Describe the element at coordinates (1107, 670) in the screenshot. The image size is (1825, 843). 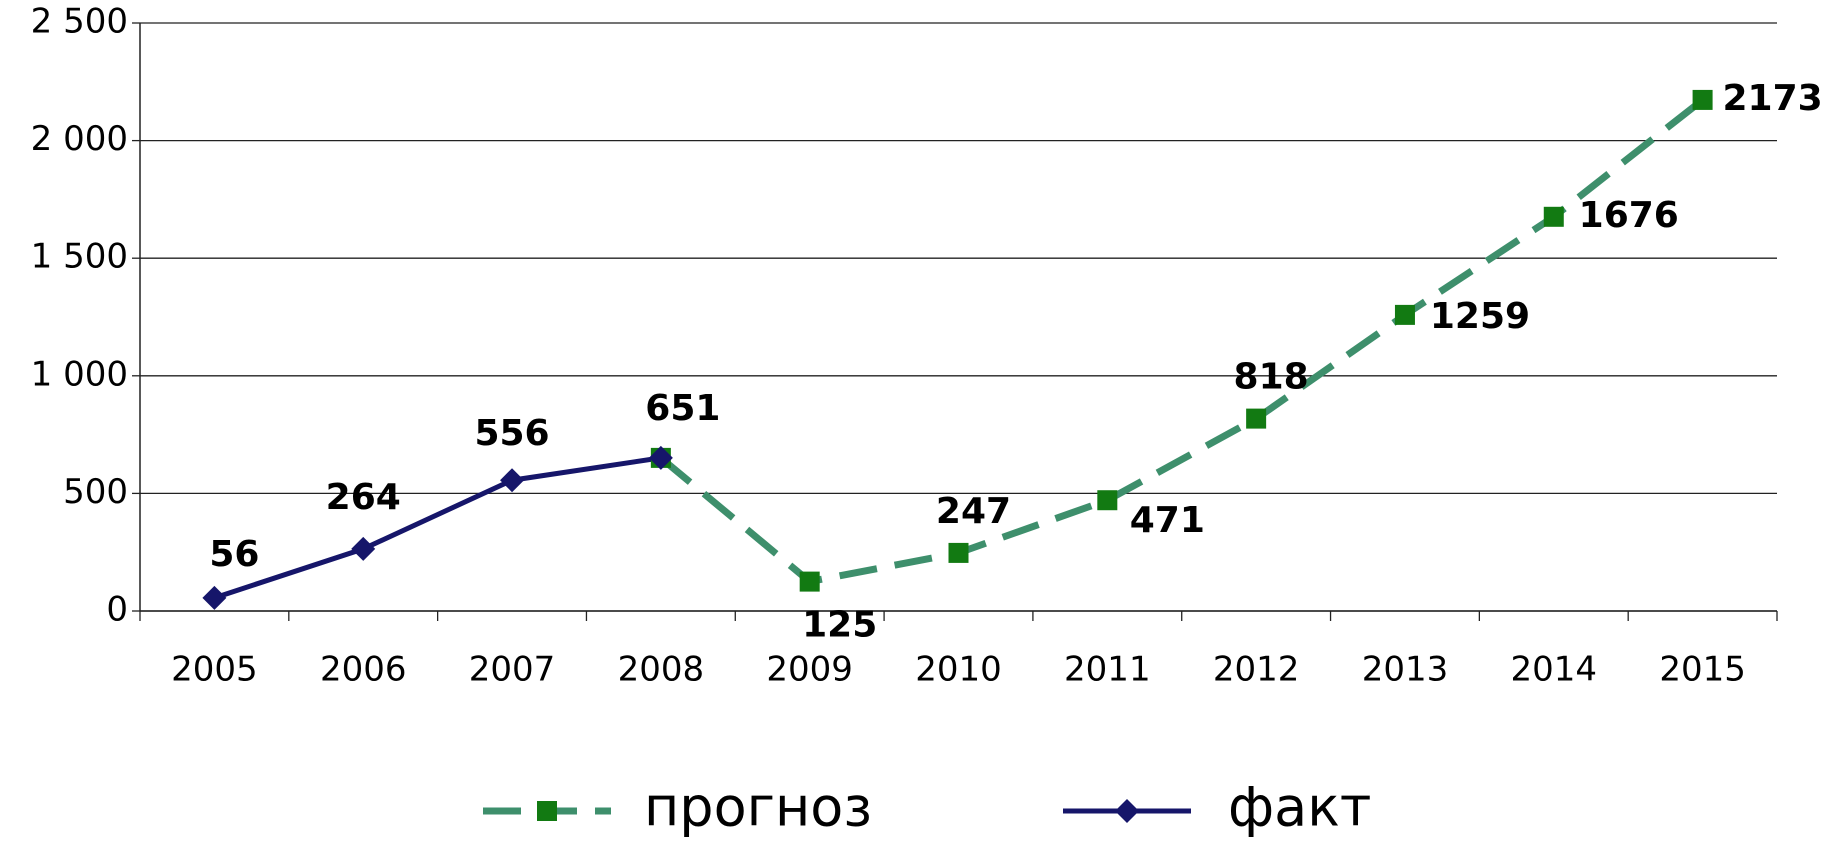
I see `x-tick-label: 2011` at that location.